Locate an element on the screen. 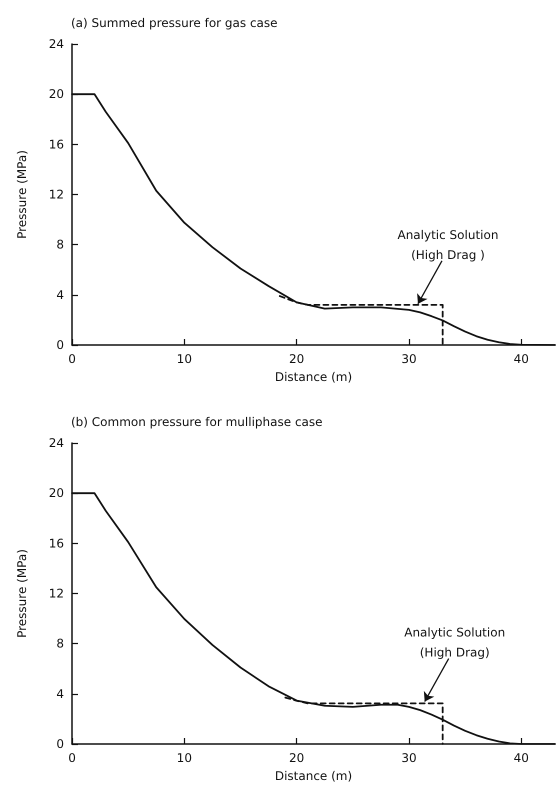 This screenshot has width=557, height=798. chart-title: (b) Common pressure for mulliphase case is located at coordinates (197, 422).